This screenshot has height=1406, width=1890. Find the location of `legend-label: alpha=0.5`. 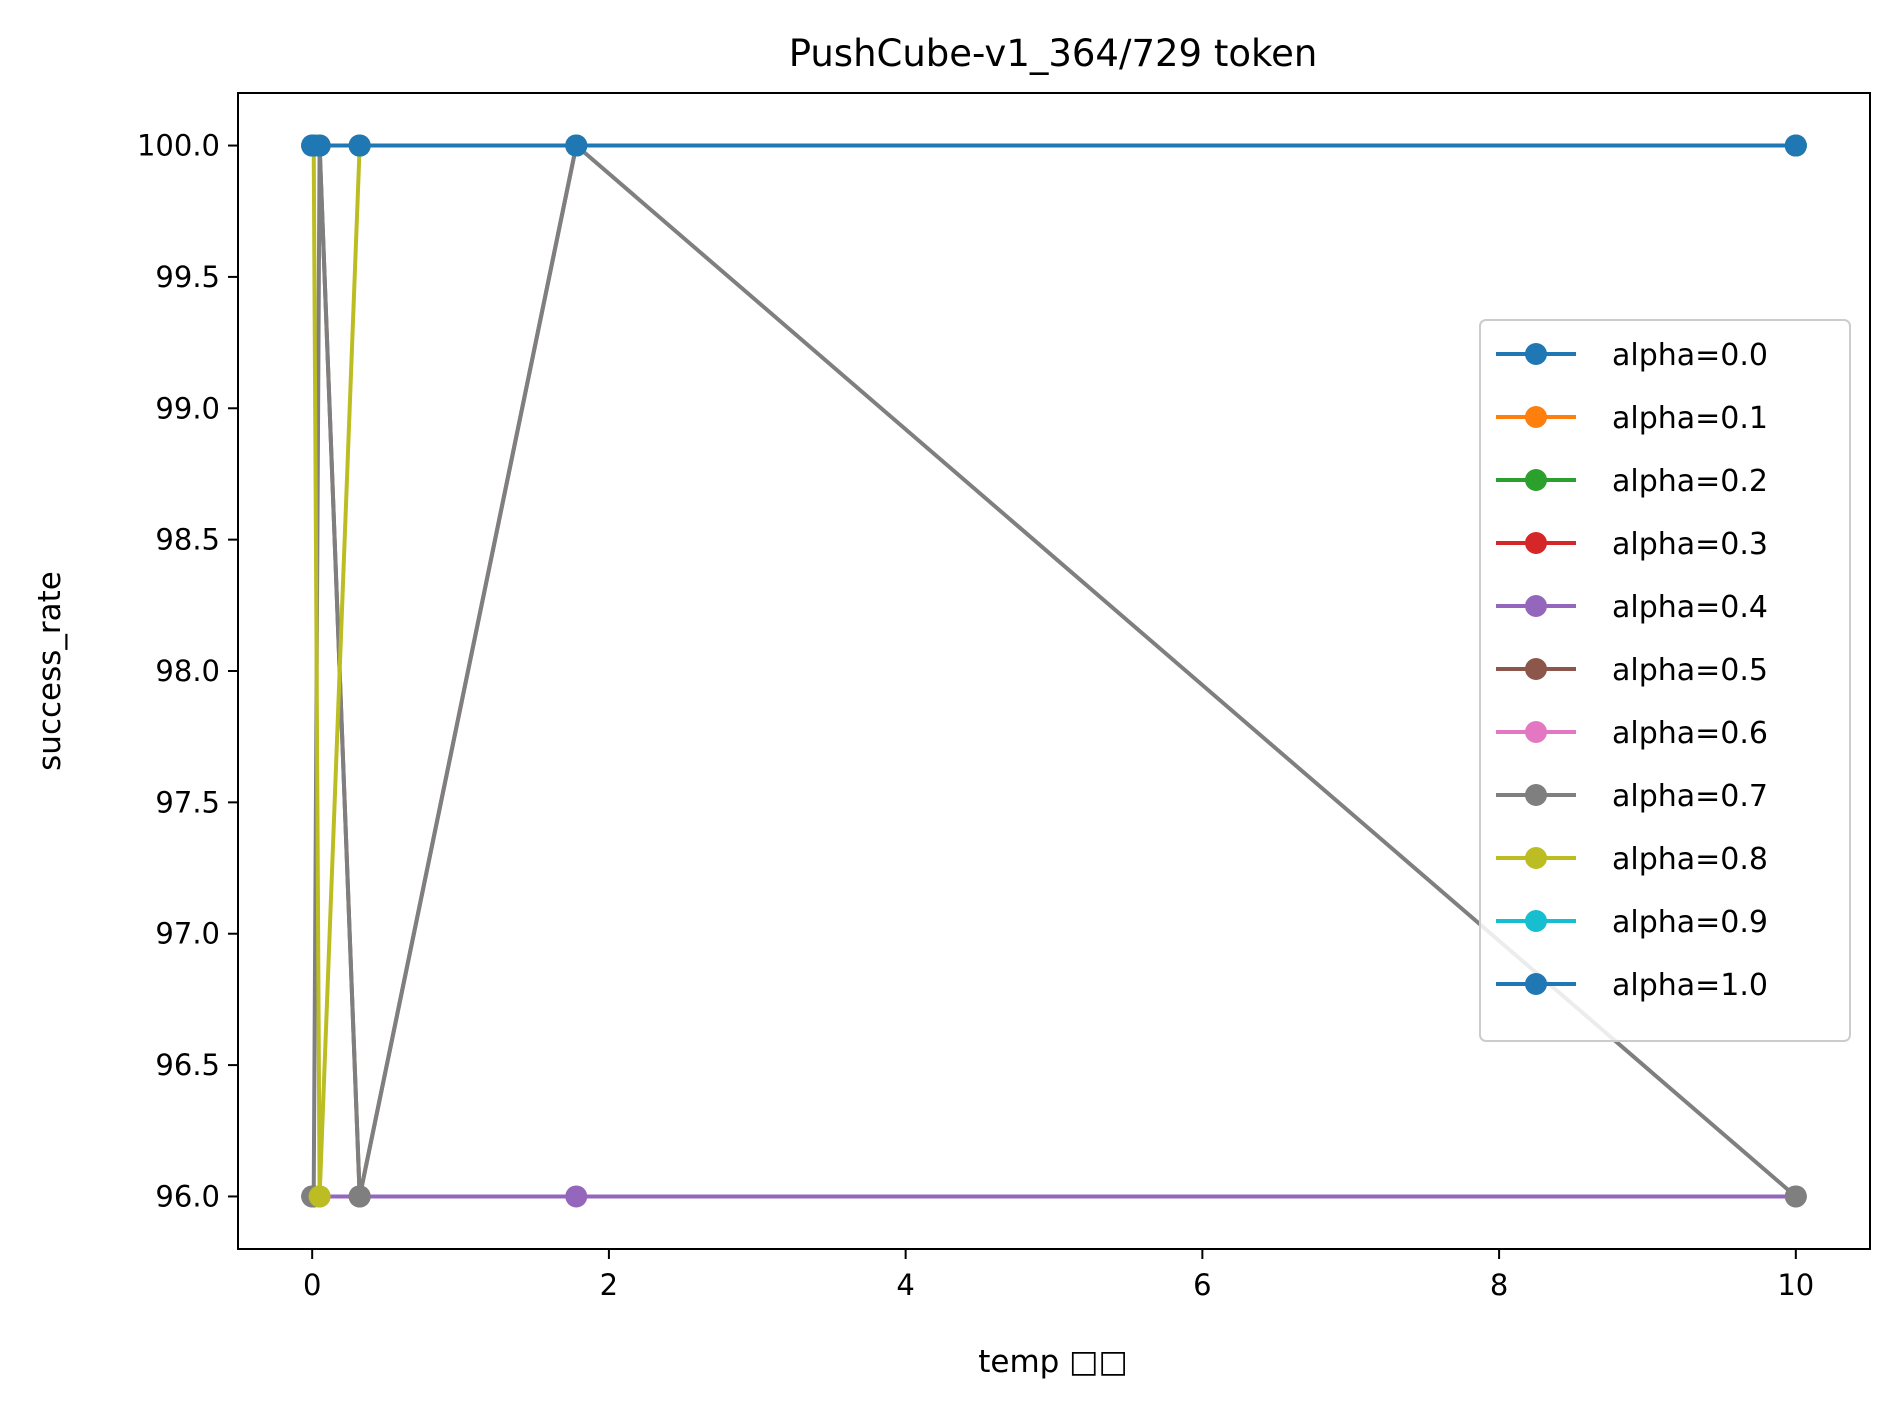

legend-label: alpha=0.5 is located at coordinates (1690, 670).